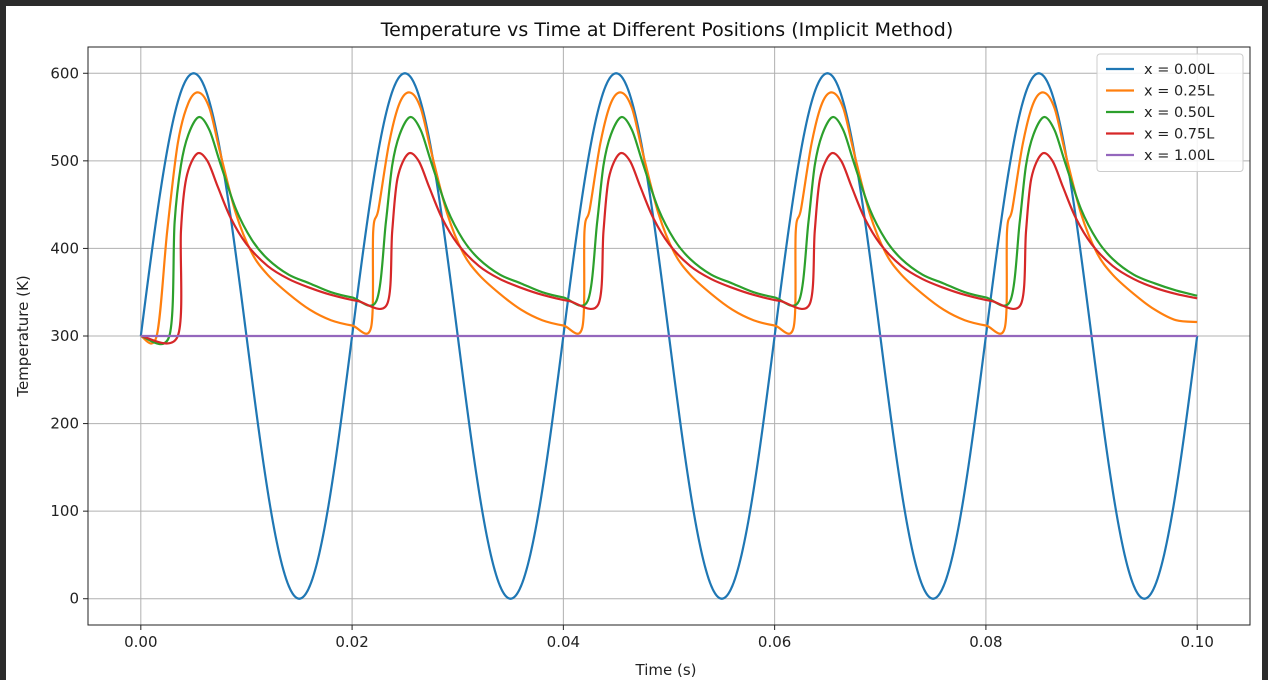 Image resolution: width=1268 pixels, height=680 pixels. I want to click on x-tick-label: 0.10, so click(1196, 642).